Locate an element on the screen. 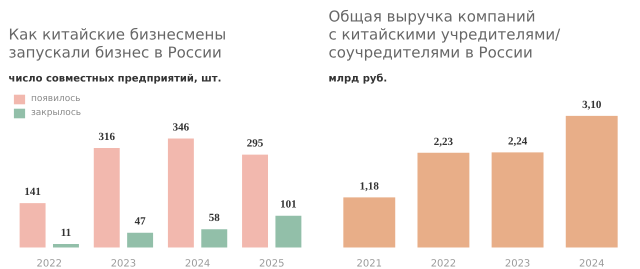  data-label: 141 is located at coordinates (32, 192).